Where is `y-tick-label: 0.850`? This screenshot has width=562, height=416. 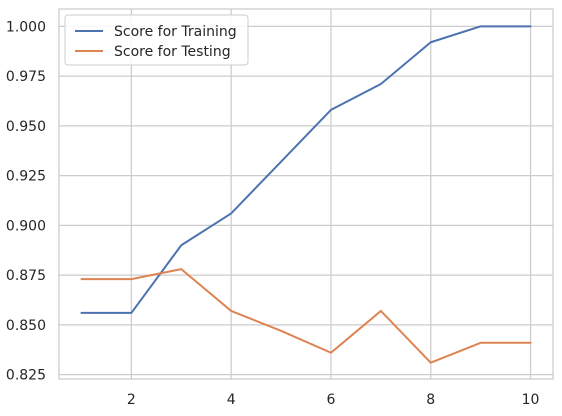 y-tick-label: 0.850 is located at coordinates (26, 326).